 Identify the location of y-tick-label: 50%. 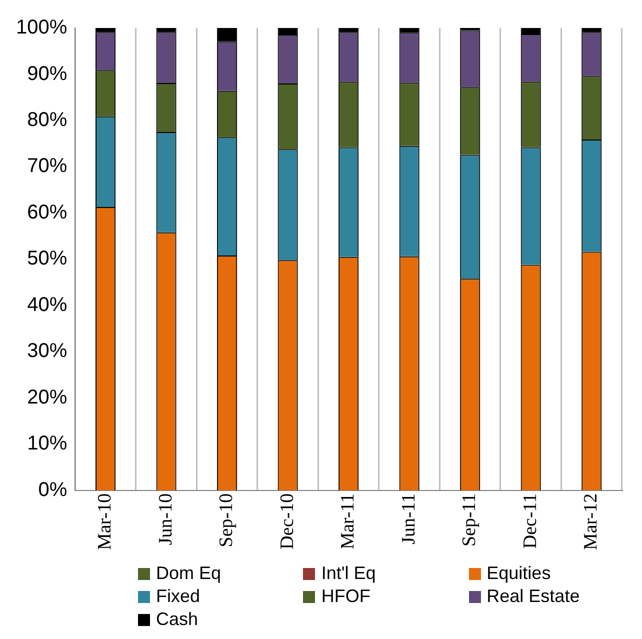
(47, 259).